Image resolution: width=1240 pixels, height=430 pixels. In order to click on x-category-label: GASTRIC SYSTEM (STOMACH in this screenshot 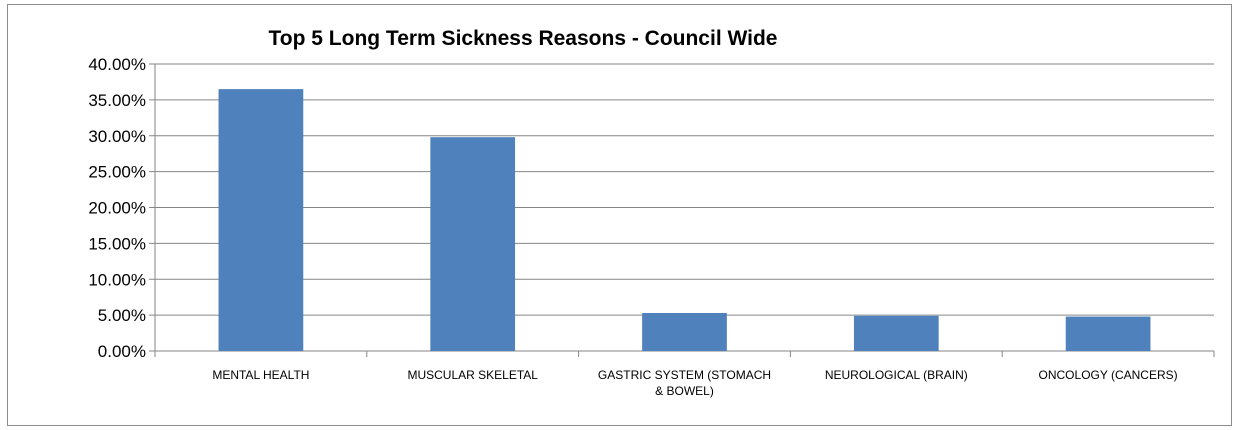, I will do `click(684, 375)`.